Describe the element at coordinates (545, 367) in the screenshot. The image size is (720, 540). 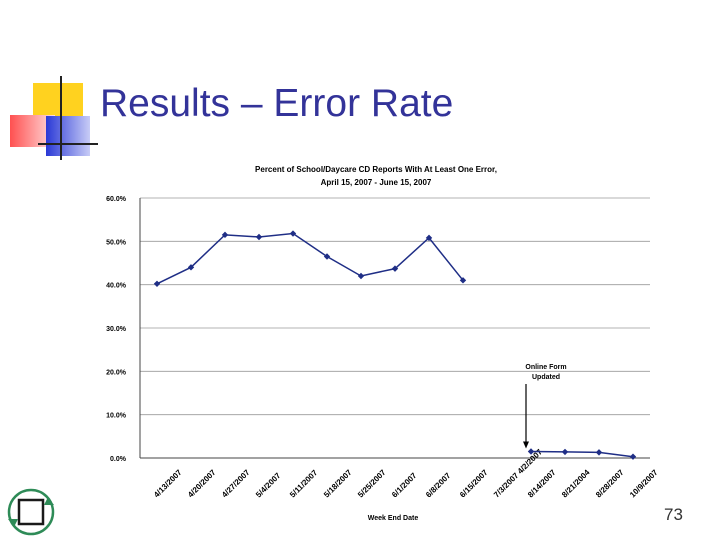
I see `annotation-line-1: Online Form` at that location.